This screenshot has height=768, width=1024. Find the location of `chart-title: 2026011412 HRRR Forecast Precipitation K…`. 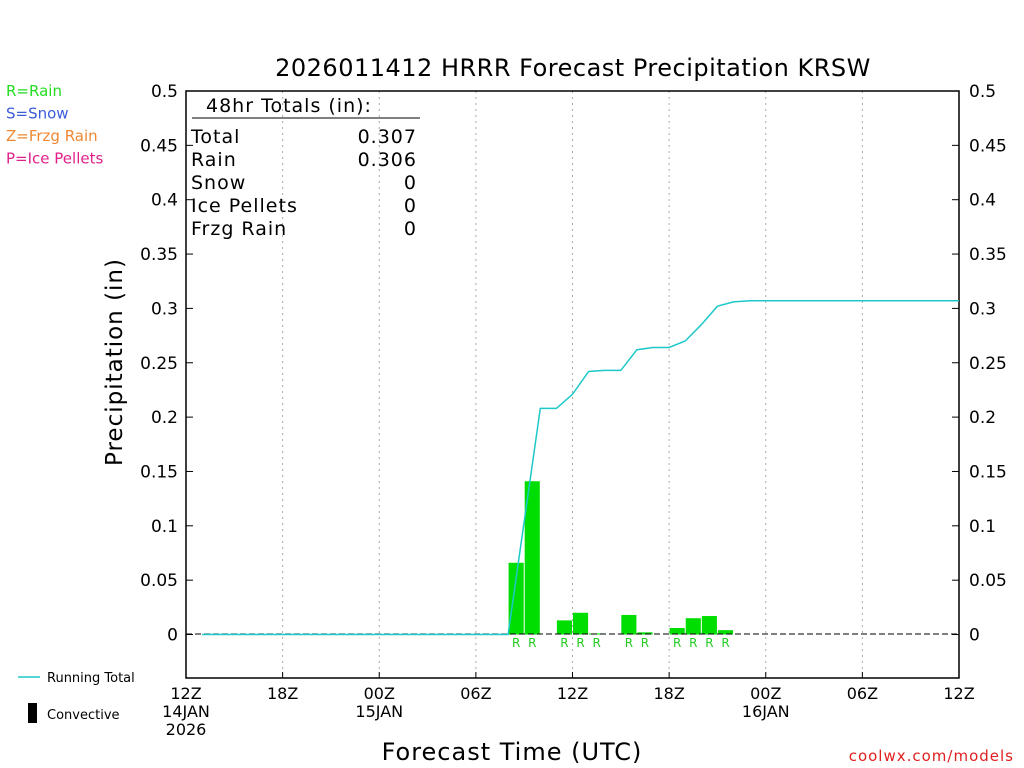

chart-title: 2026011412 HRRR Forecast Precipitation K… is located at coordinates (573, 68).